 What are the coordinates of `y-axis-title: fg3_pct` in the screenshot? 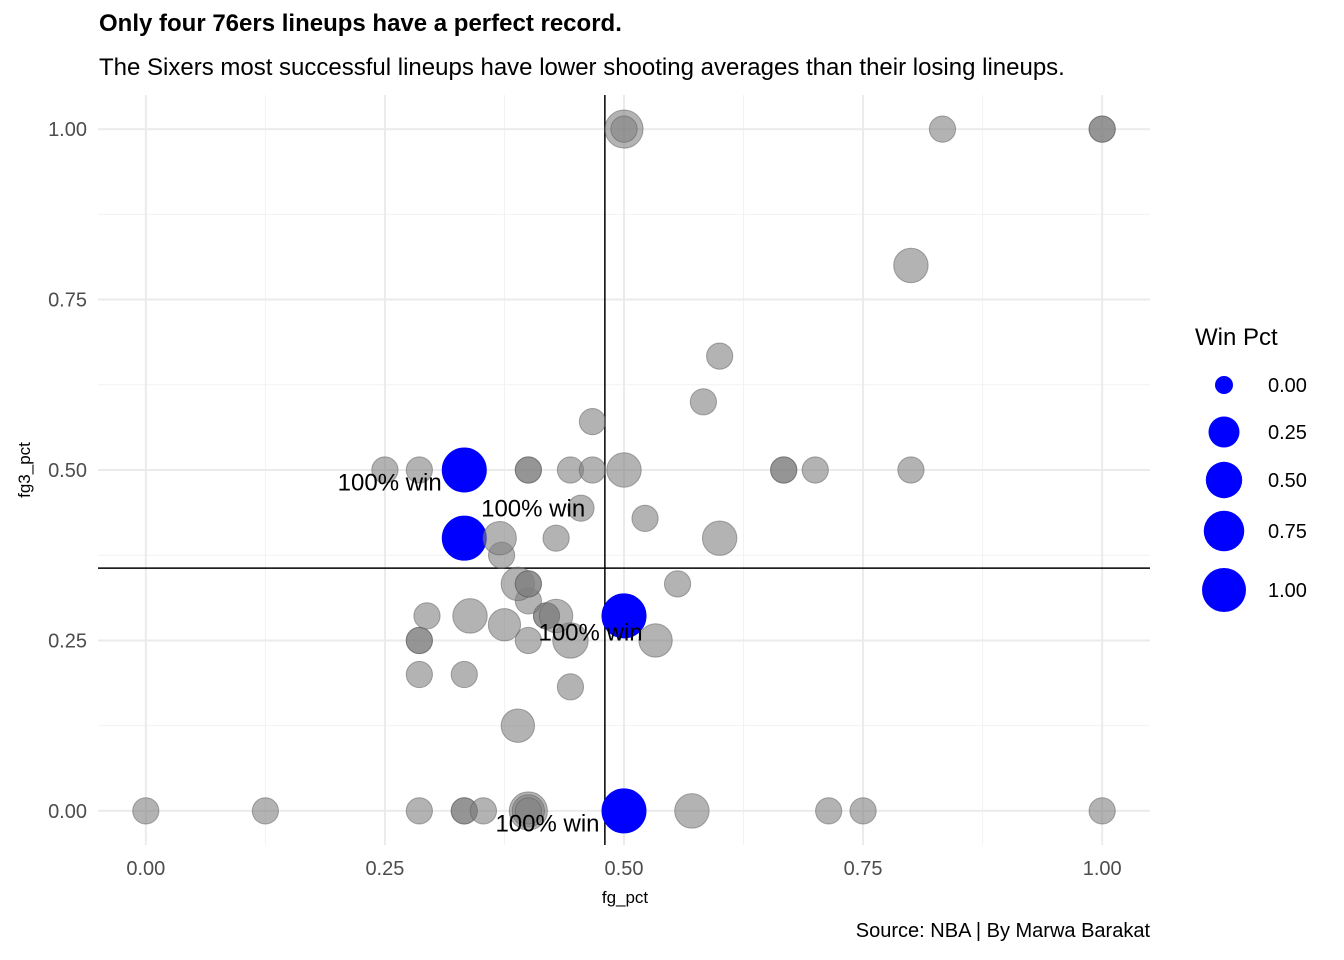 It's located at (24, 470).